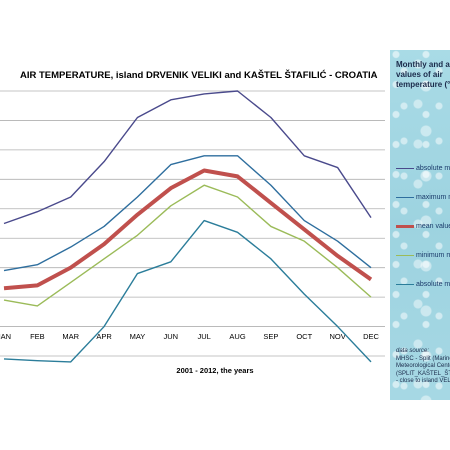 The height and width of the screenshot is (450, 450). I want to click on x-tick-label: AUG, so click(237, 336).